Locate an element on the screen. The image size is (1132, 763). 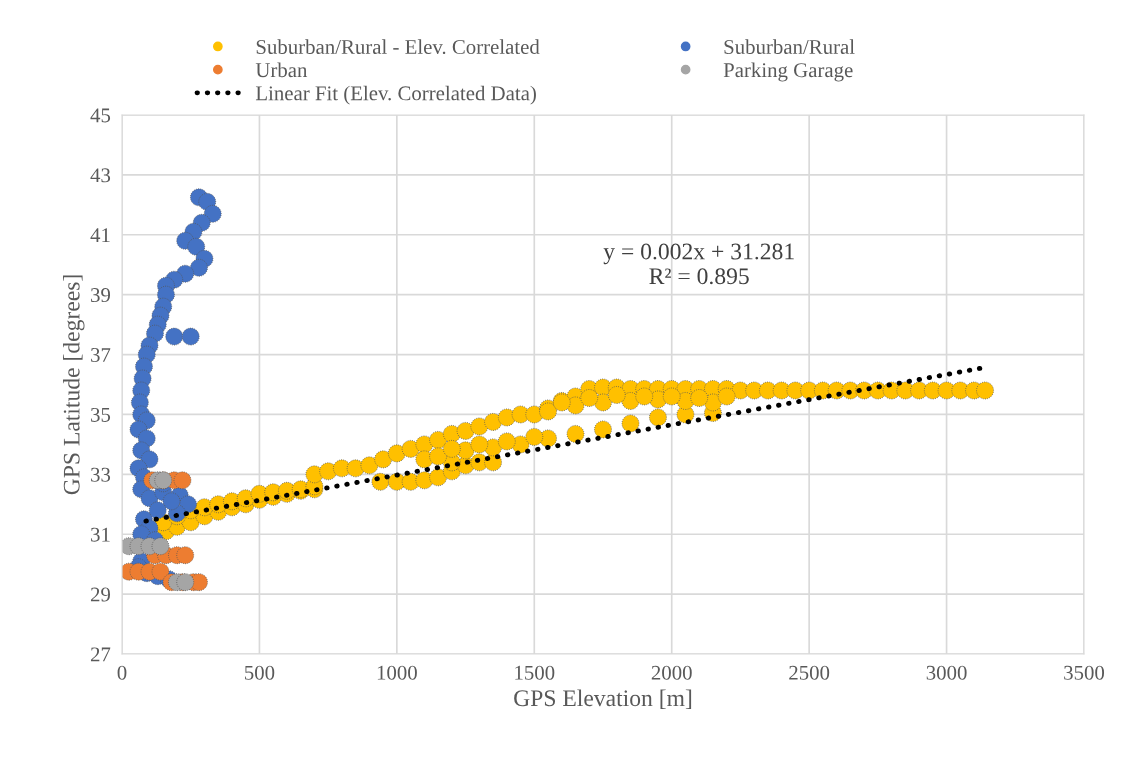
y-tick-label: 33 is located at coordinates (101, 474).